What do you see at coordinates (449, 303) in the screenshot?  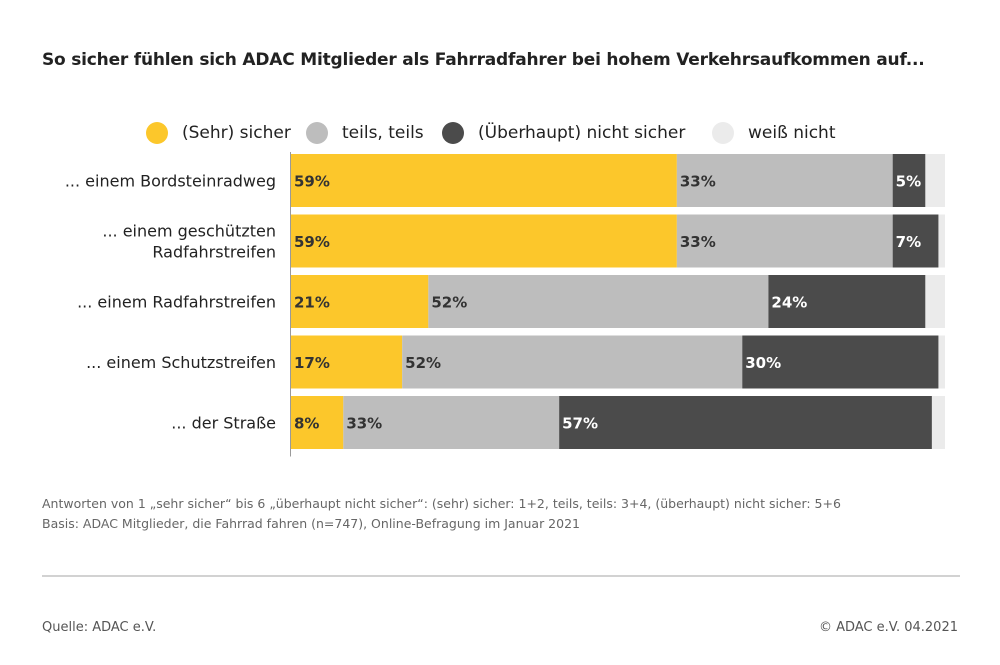 I see `data-label-teils-teils-3: 52%` at bounding box center [449, 303].